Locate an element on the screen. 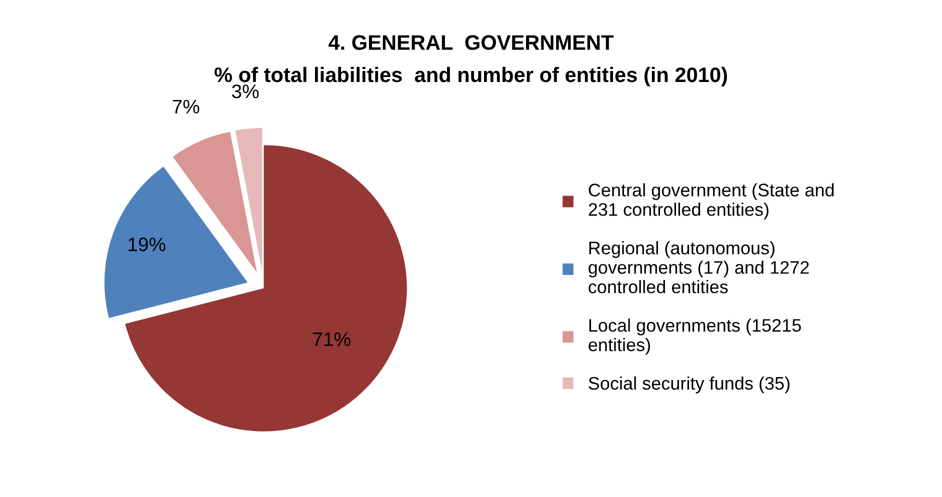  chart-title: 4. GENERAL GOVERNMENT is located at coordinates (471, 42).